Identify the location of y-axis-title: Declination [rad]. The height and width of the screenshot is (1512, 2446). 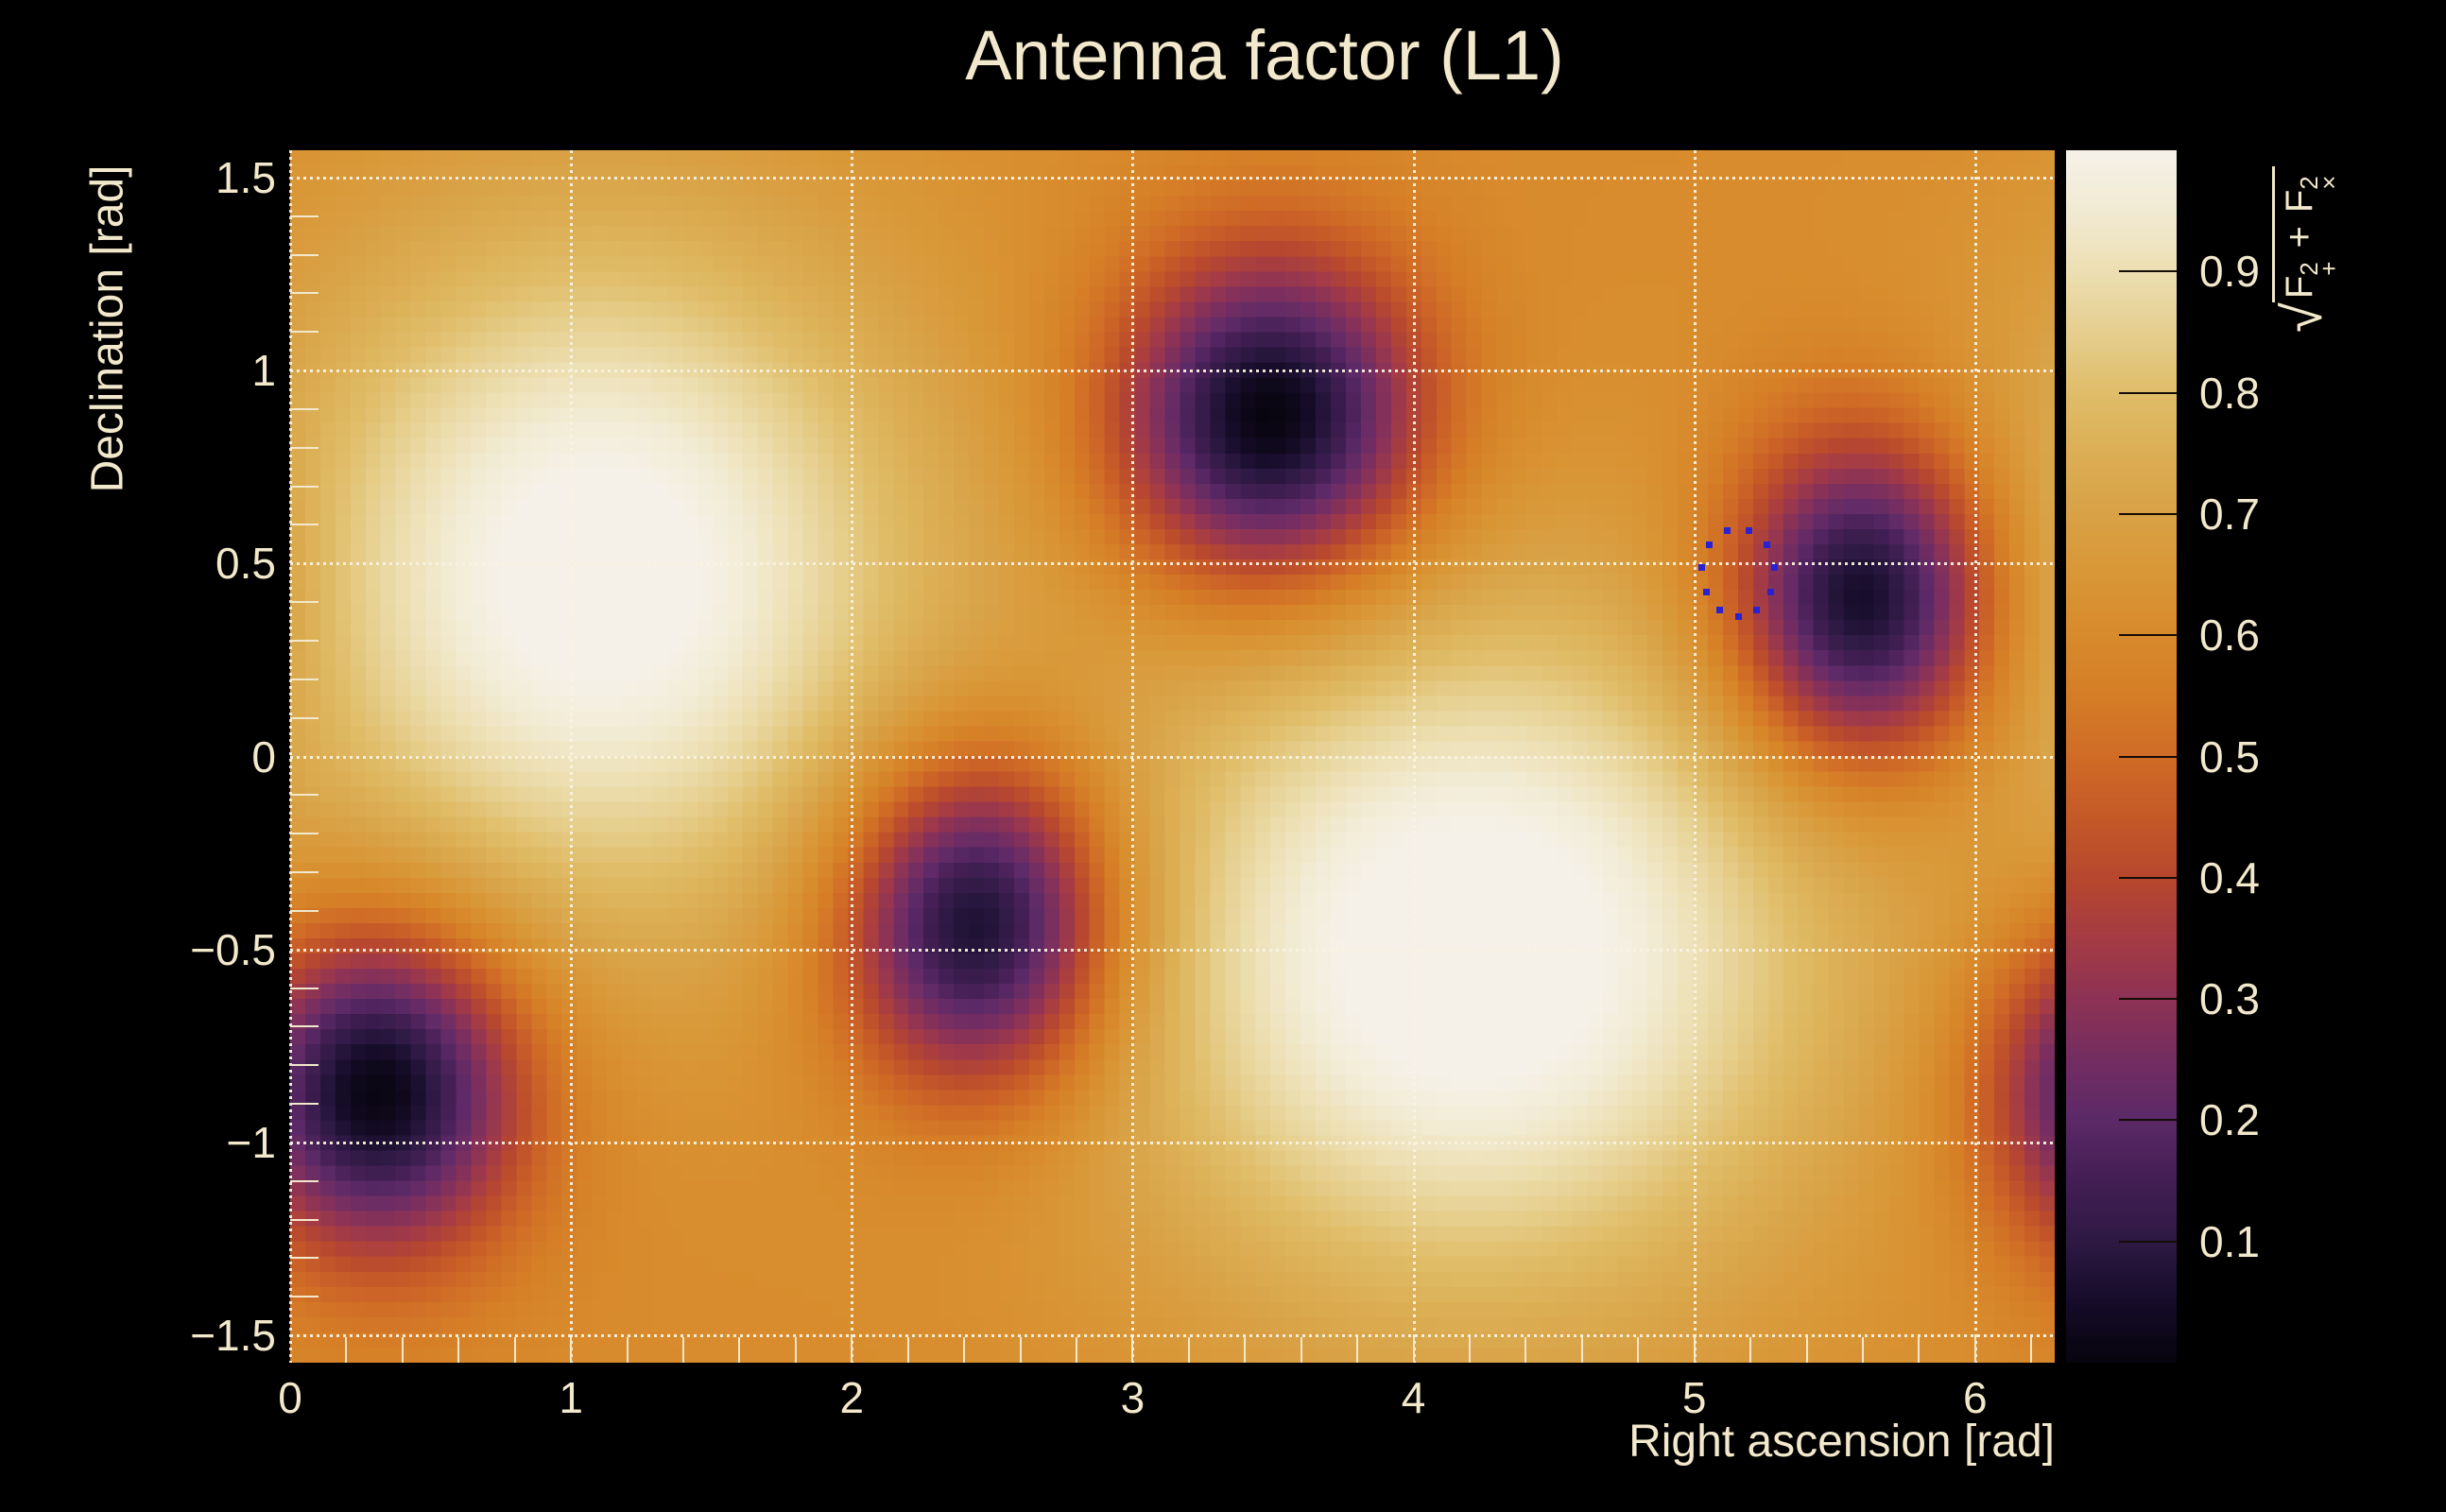
(107, 328).